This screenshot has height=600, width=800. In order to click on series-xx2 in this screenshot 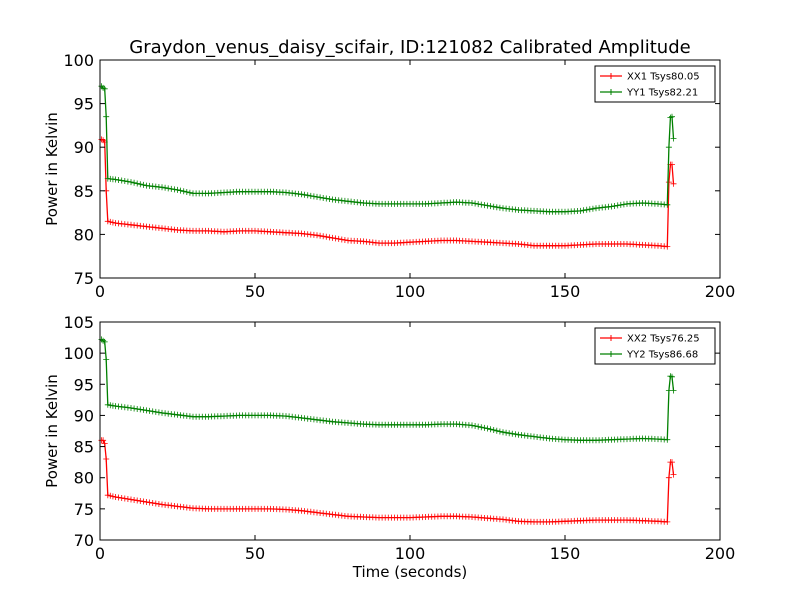, I will do `click(387, 481)`.